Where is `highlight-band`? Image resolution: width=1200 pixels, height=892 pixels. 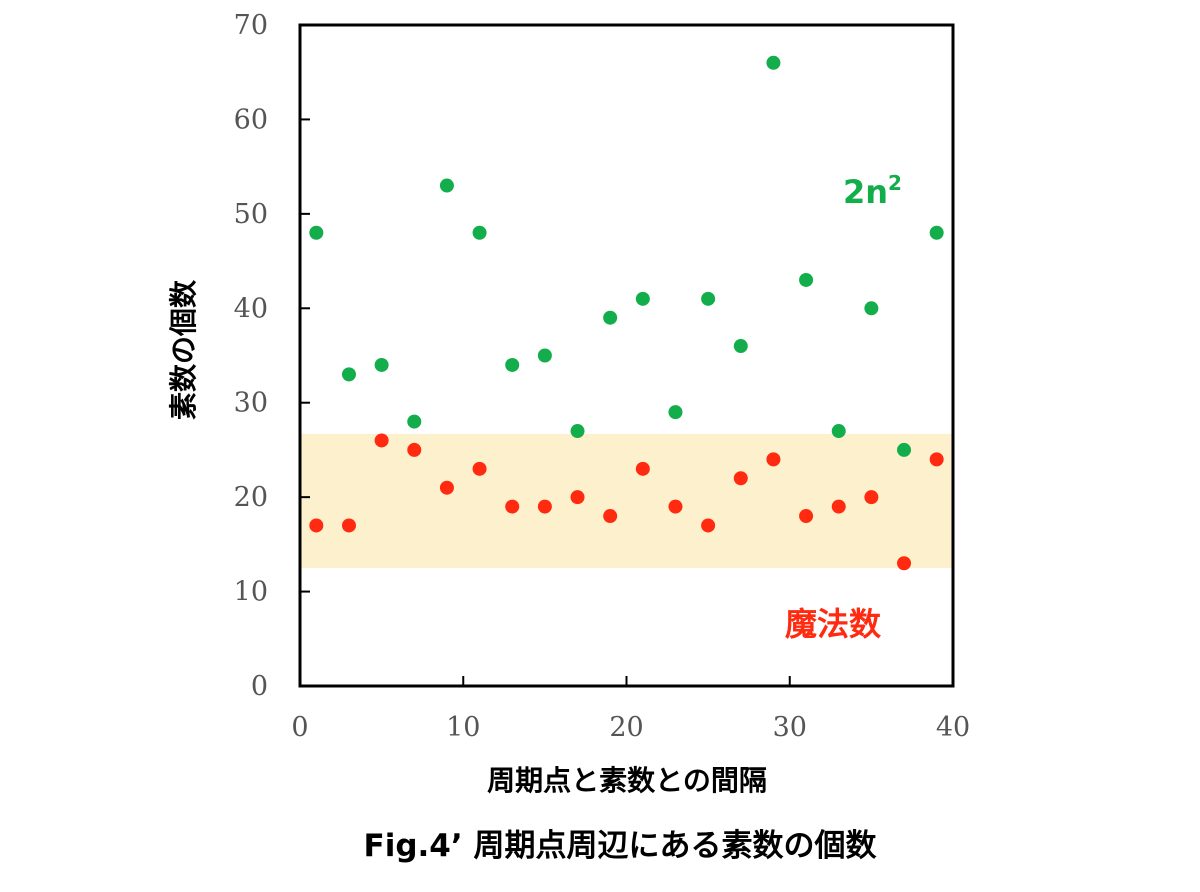 highlight-band is located at coordinates (626, 500).